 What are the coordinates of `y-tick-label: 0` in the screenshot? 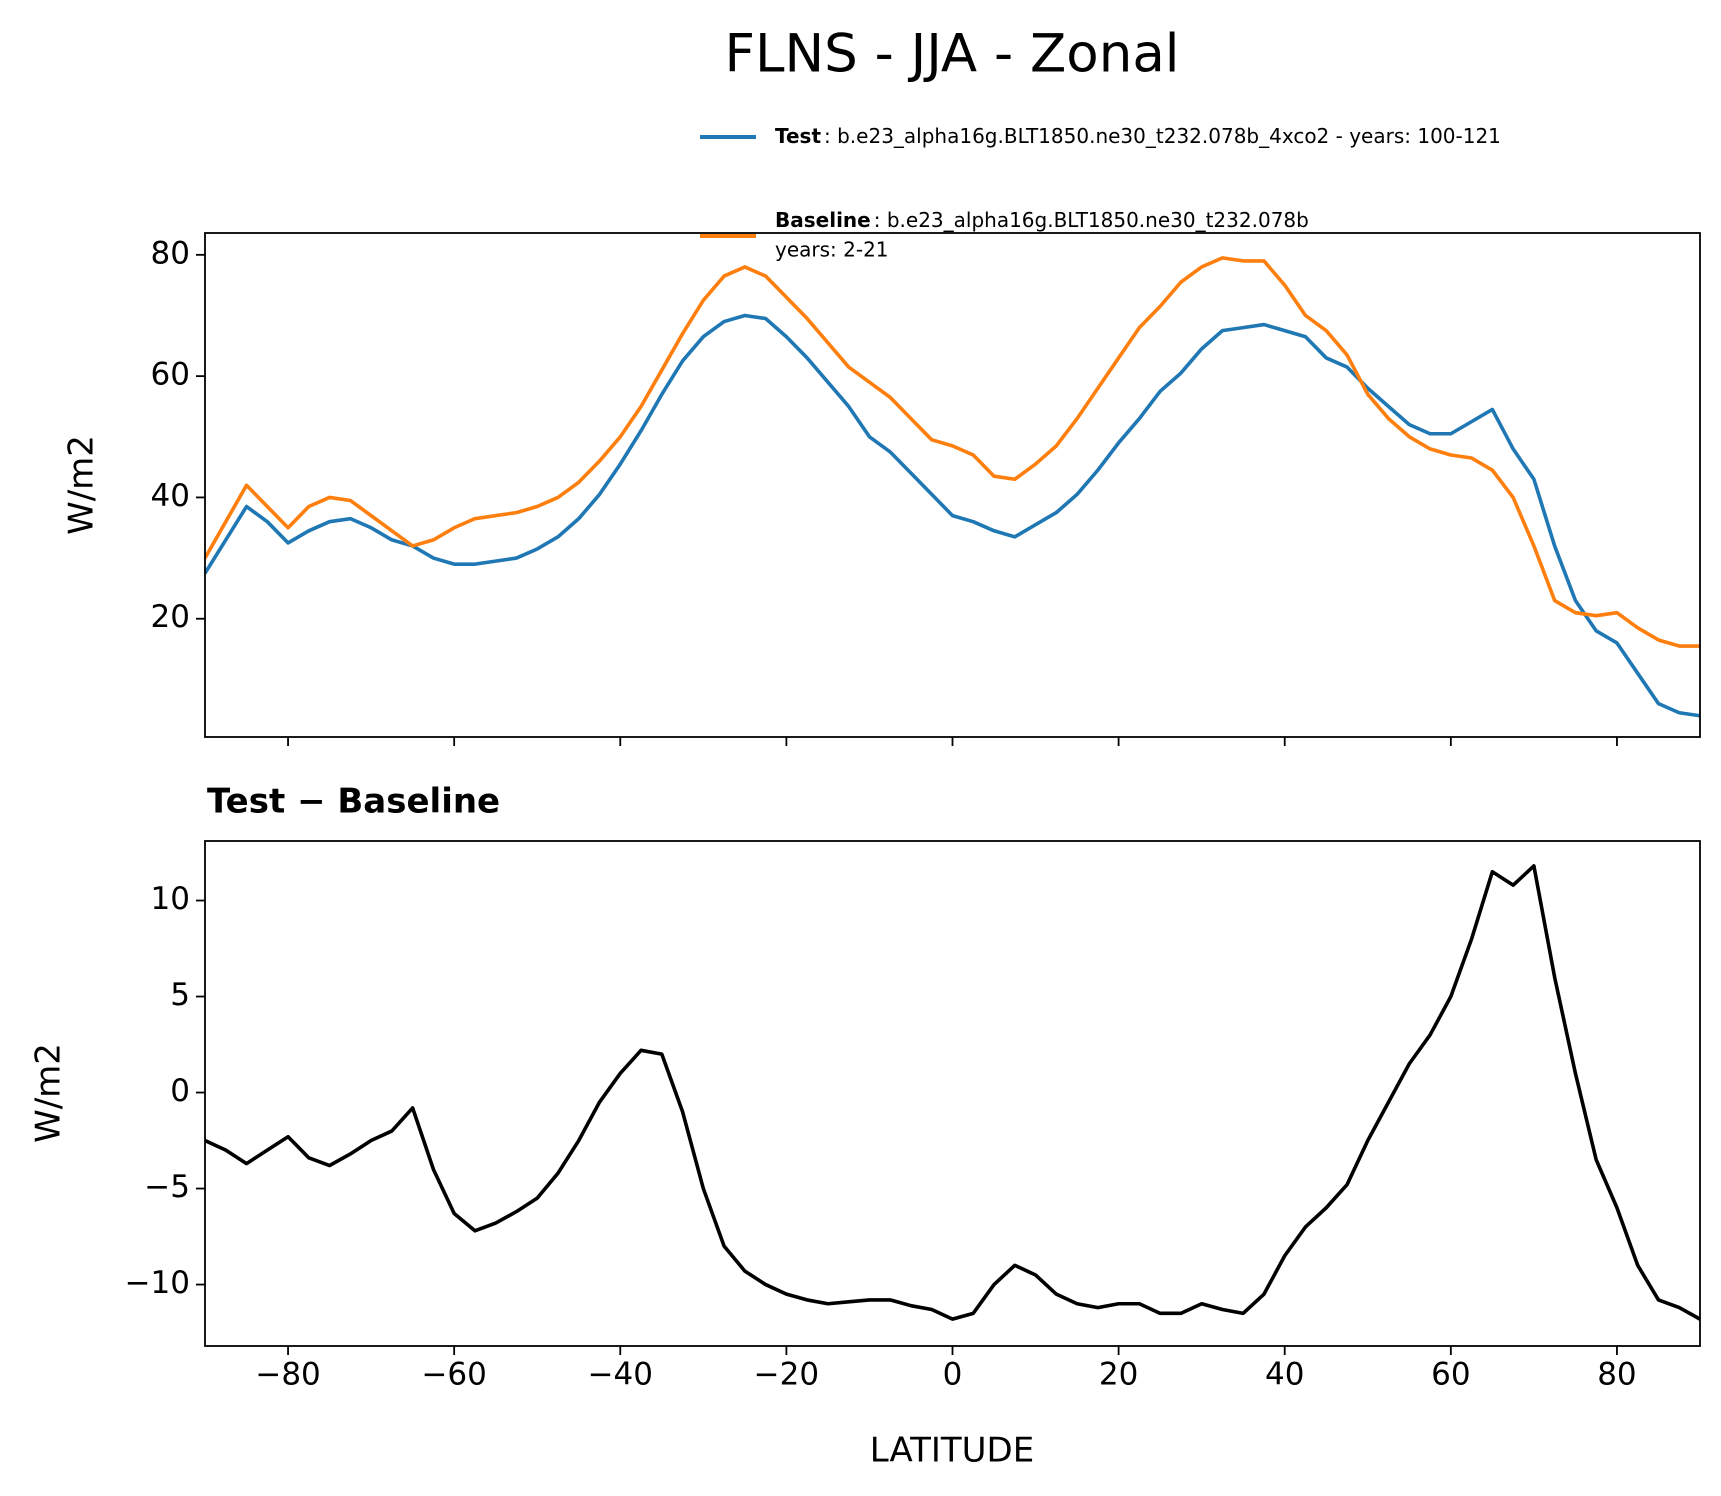 It's located at (180, 1091).